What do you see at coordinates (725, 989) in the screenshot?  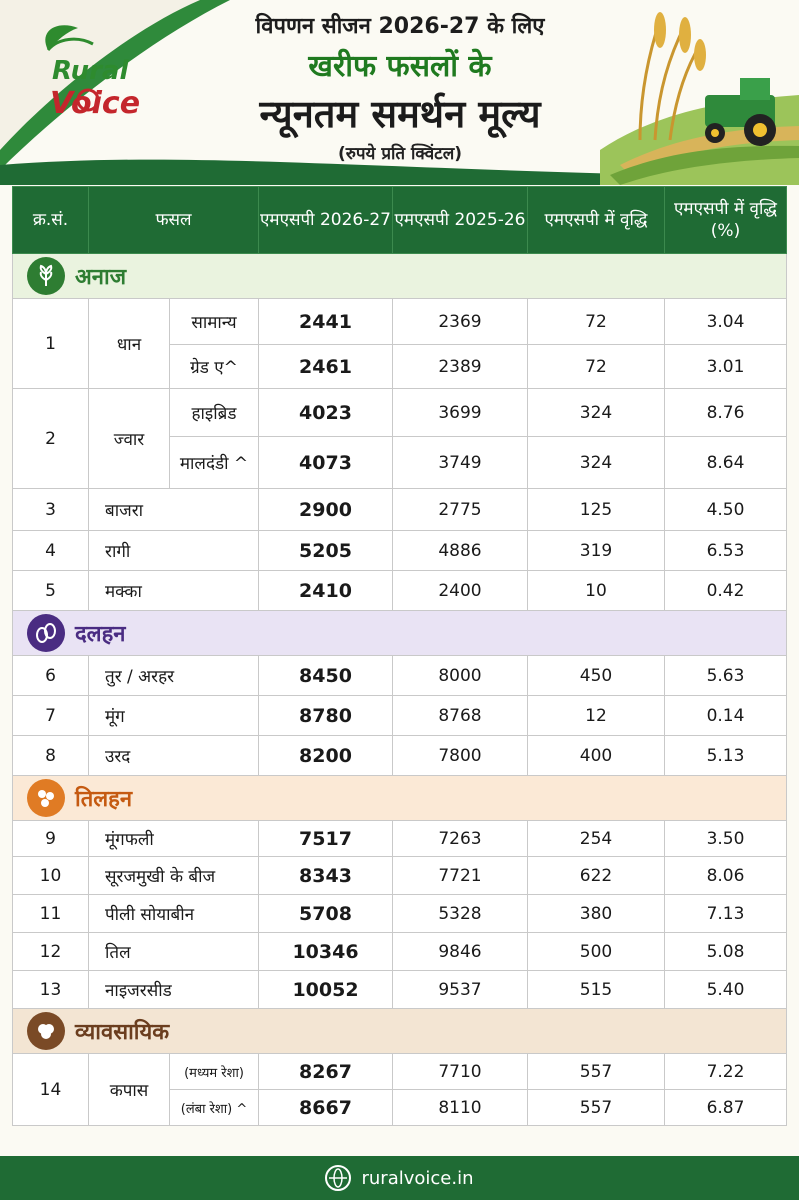 I see `msp-increase-pct: 5.40` at bounding box center [725, 989].